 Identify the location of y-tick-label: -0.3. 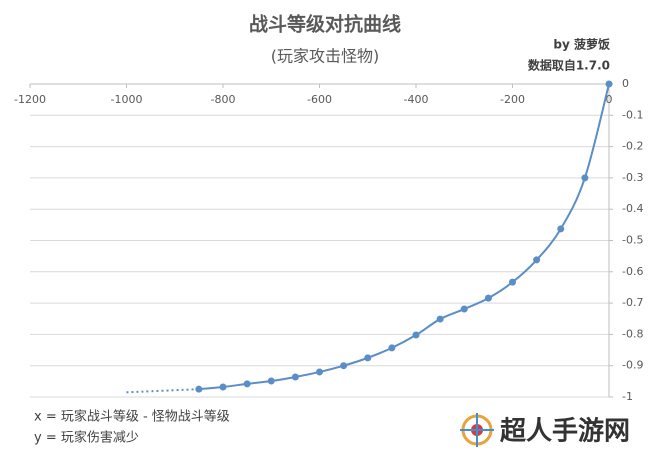
(632, 177).